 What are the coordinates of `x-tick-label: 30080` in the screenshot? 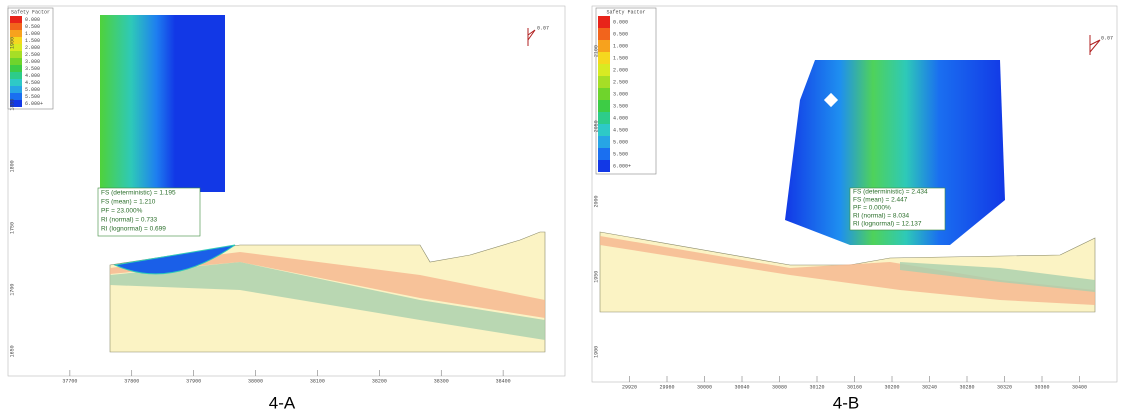 It's located at (779, 387).